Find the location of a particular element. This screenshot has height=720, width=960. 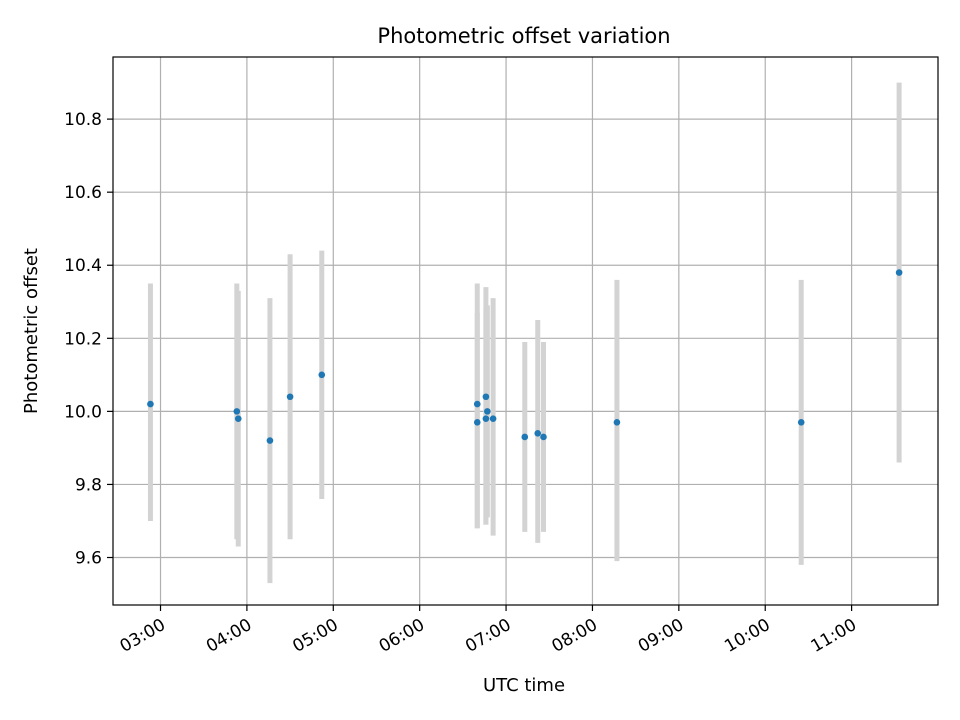

y-tick-label: 10.0 is located at coordinates (83, 412).